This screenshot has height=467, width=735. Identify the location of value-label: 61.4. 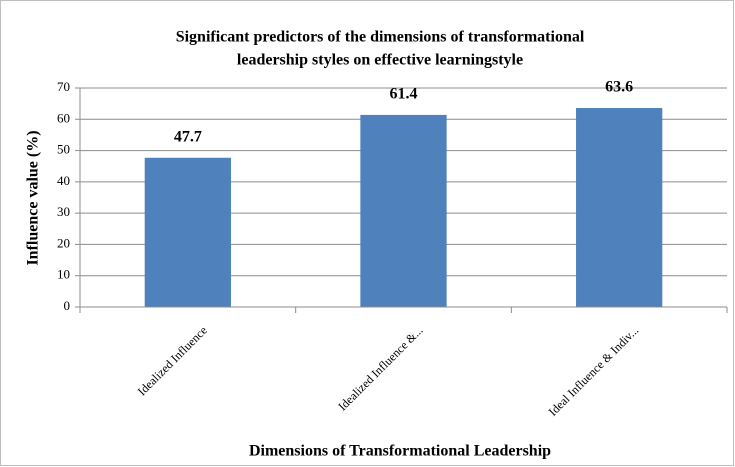
(404, 94).